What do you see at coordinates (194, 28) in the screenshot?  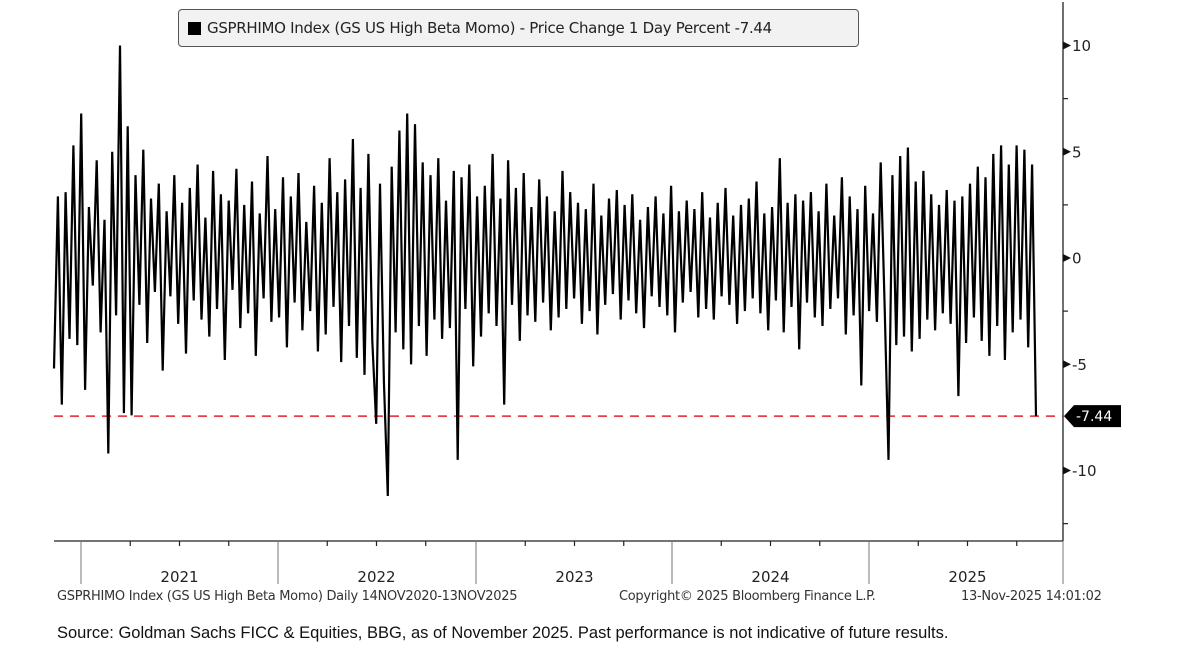 I see `legend-swatch-icon` at bounding box center [194, 28].